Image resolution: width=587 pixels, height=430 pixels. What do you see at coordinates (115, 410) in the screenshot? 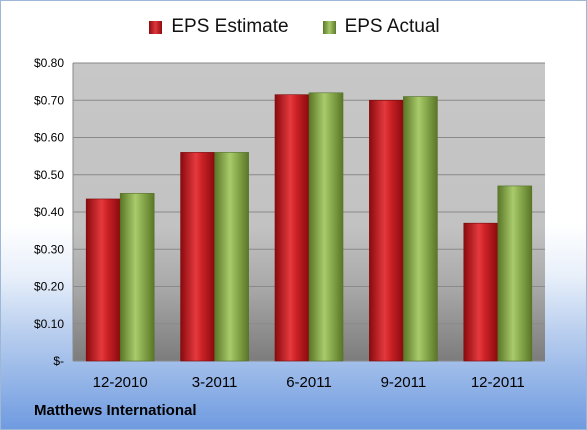
I see `company-name: Matthews International` at bounding box center [115, 410].